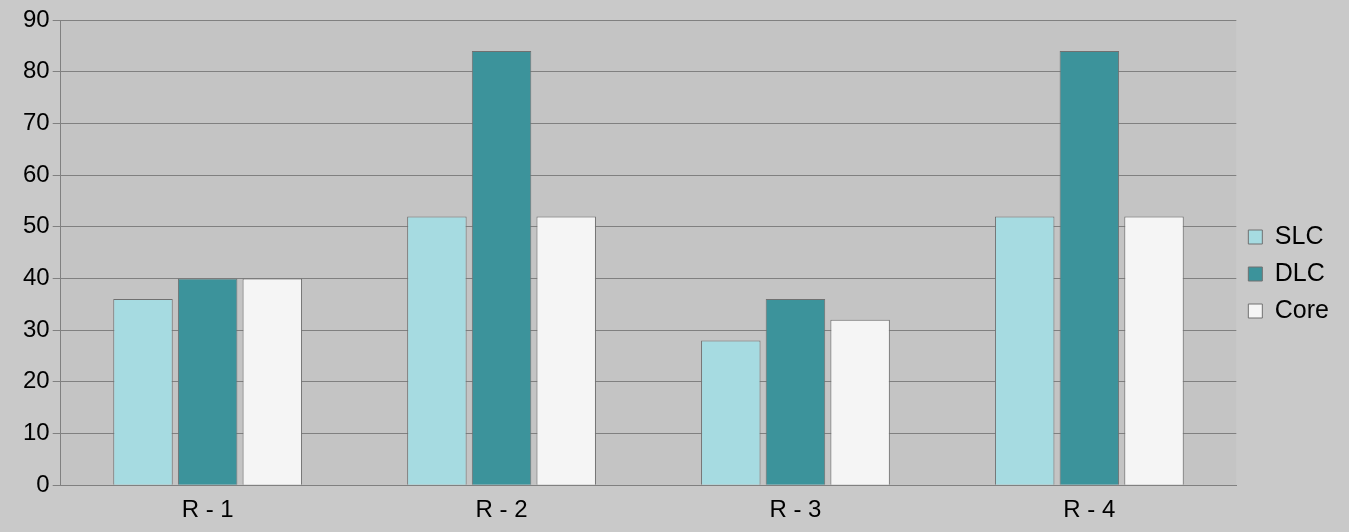 This screenshot has width=1349, height=532. Describe the element at coordinates (36, 225) in the screenshot. I see `y-tick-label: 50` at that location.